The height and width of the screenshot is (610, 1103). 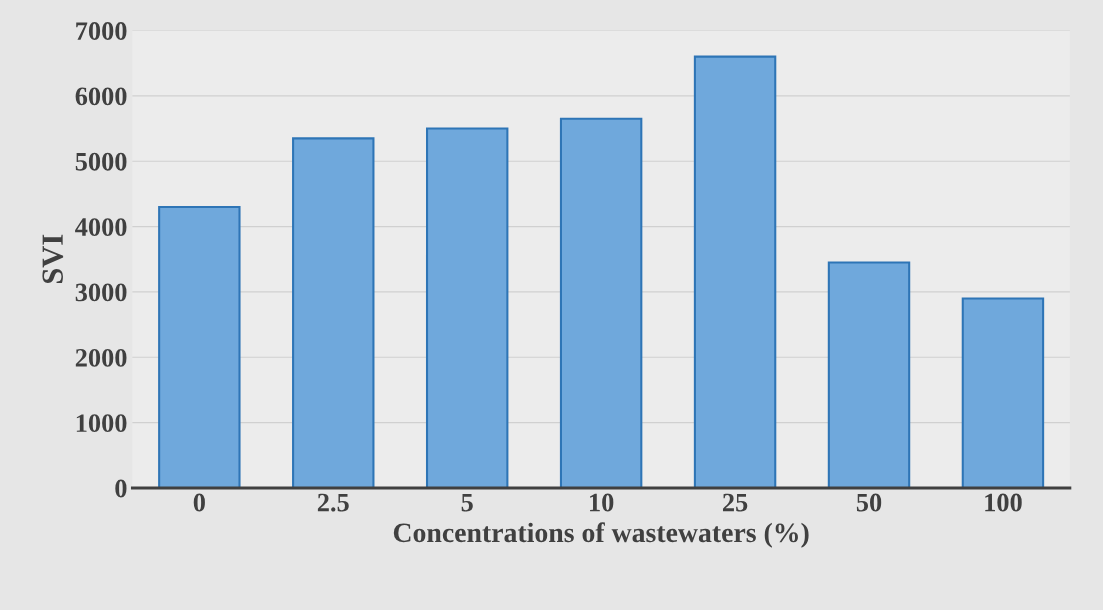 What do you see at coordinates (101, 292) in the screenshot?
I see `y-tick-label: 3000` at bounding box center [101, 292].